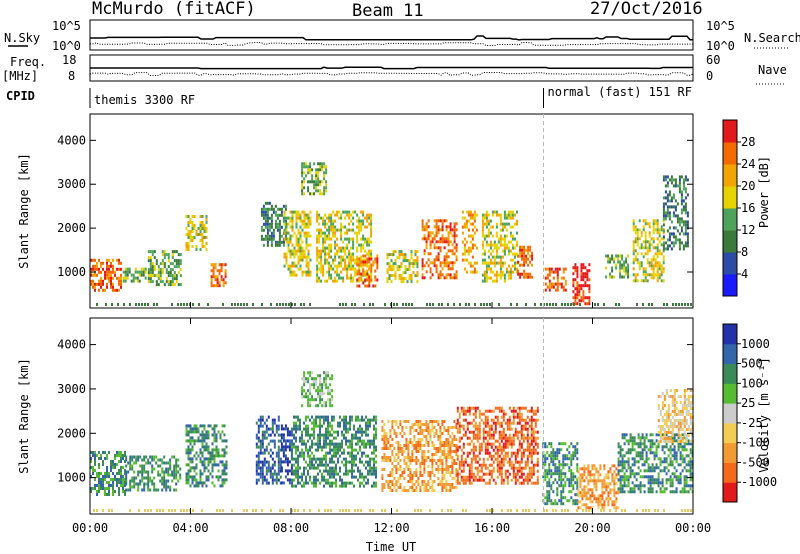 This screenshot has width=800, height=554. What do you see at coordinates (391, 35) in the screenshot?
I see `nsky-frame` at bounding box center [391, 35].